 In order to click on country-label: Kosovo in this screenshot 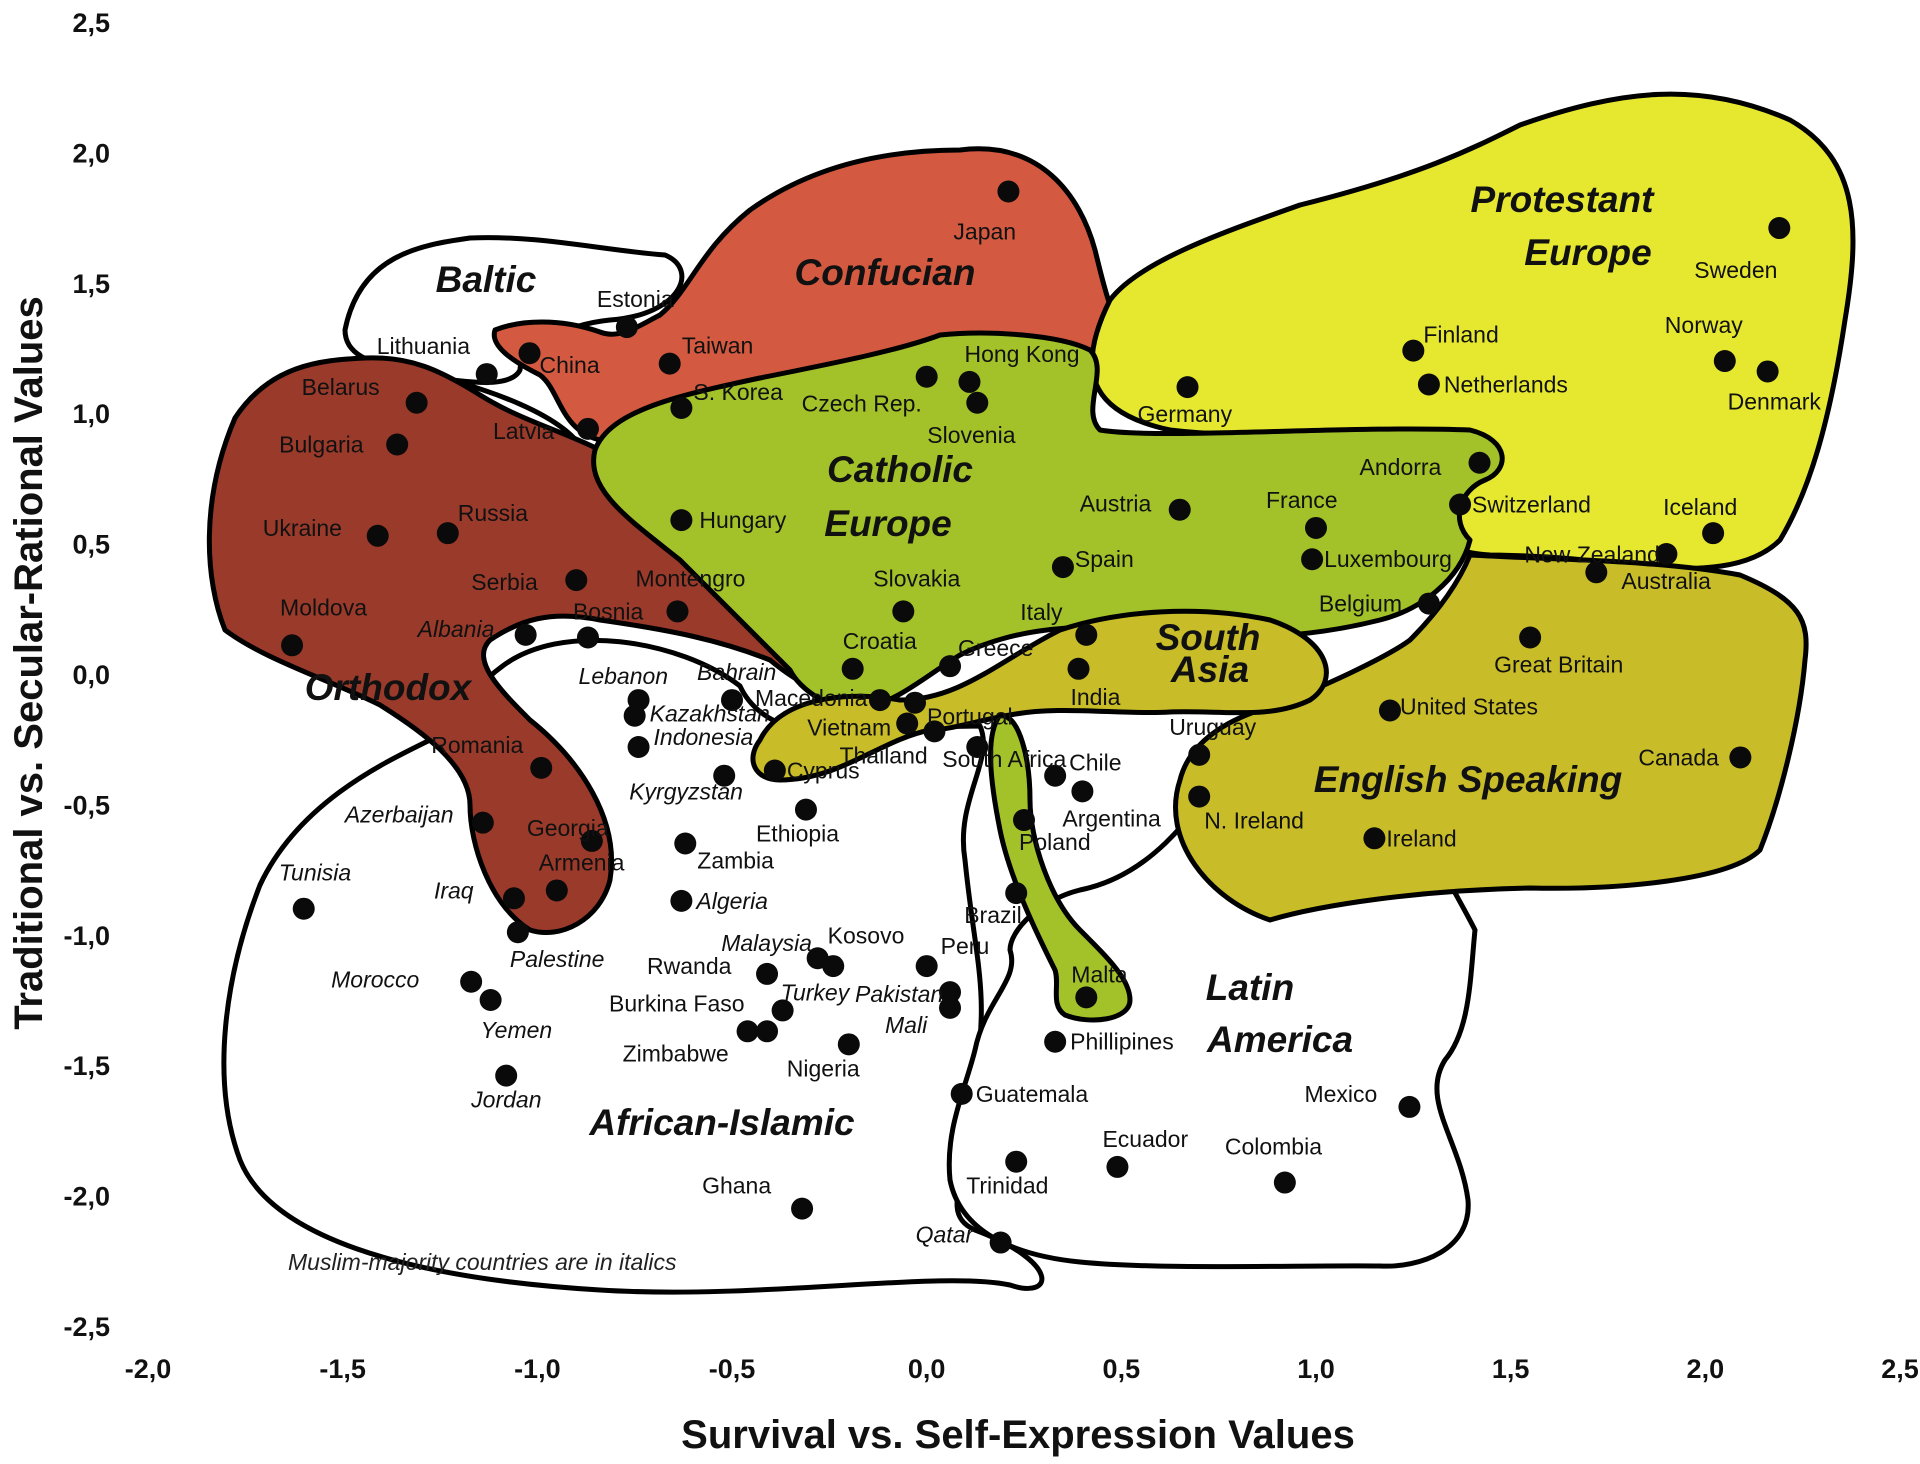, I will do `click(866, 935)`.